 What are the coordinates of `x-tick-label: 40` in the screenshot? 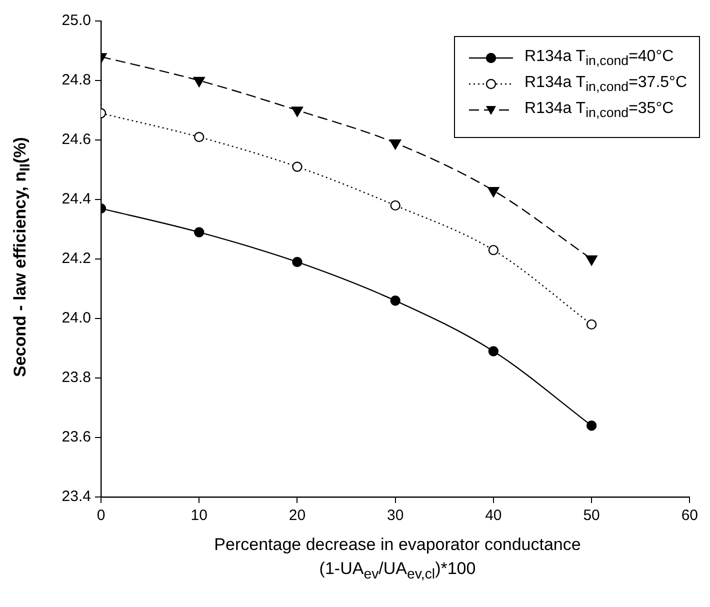 It's located at (493, 515).